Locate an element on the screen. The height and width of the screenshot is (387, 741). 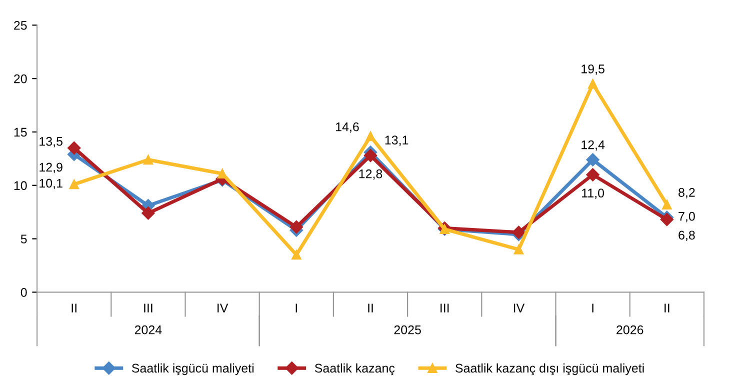
text: 2024 is located at coordinates (148, 329).